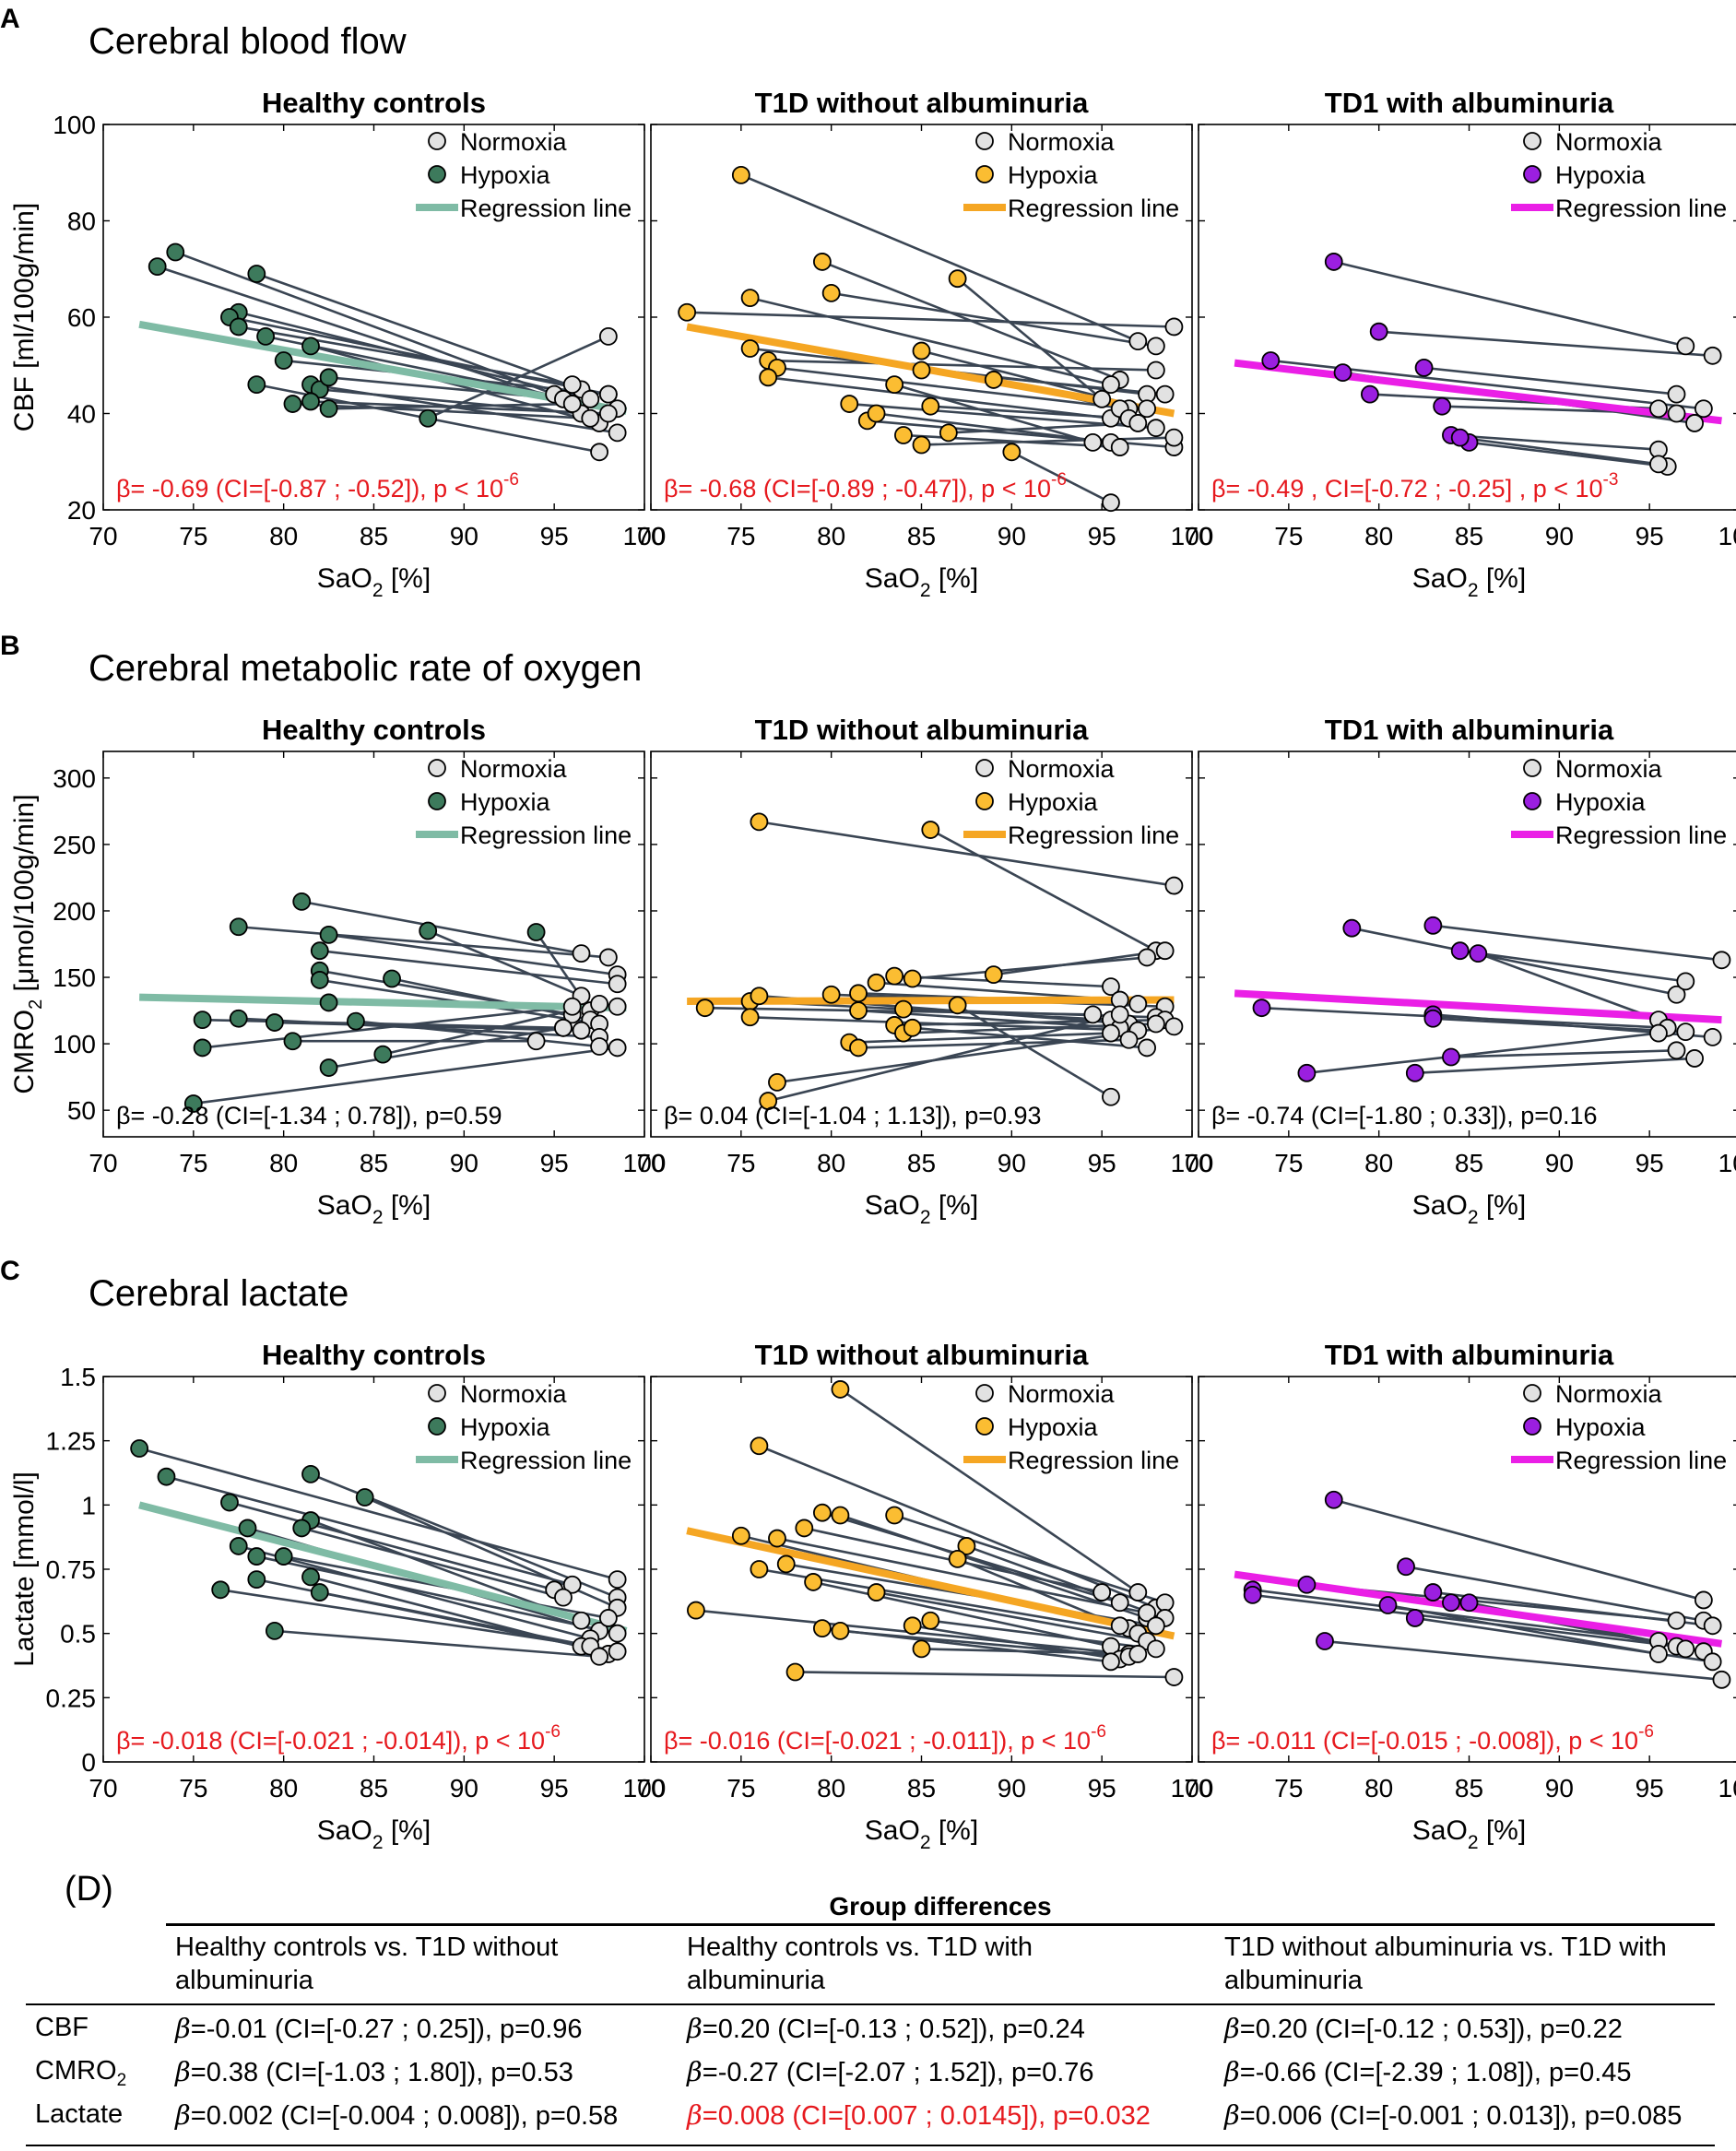 The height and width of the screenshot is (2151, 1736). I want to click on panel-title: Cerebral lactate, so click(218, 1294).